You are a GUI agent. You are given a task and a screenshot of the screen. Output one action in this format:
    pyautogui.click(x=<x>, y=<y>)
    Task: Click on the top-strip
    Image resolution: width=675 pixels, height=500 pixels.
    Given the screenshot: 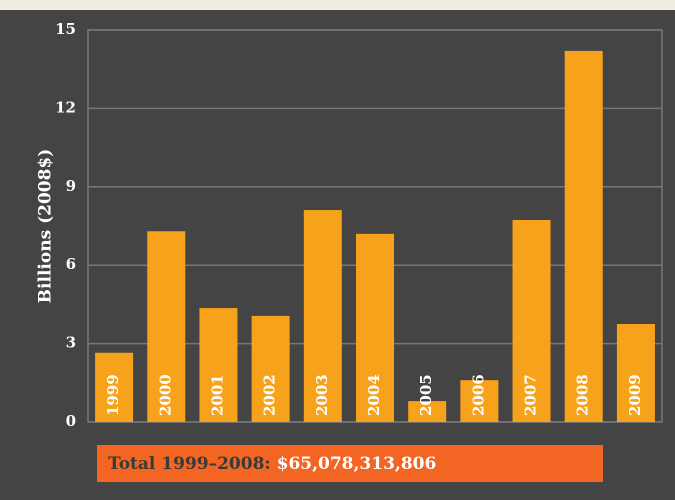 What is the action you would take?
    pyautogui.click(x=337, y=5)
    